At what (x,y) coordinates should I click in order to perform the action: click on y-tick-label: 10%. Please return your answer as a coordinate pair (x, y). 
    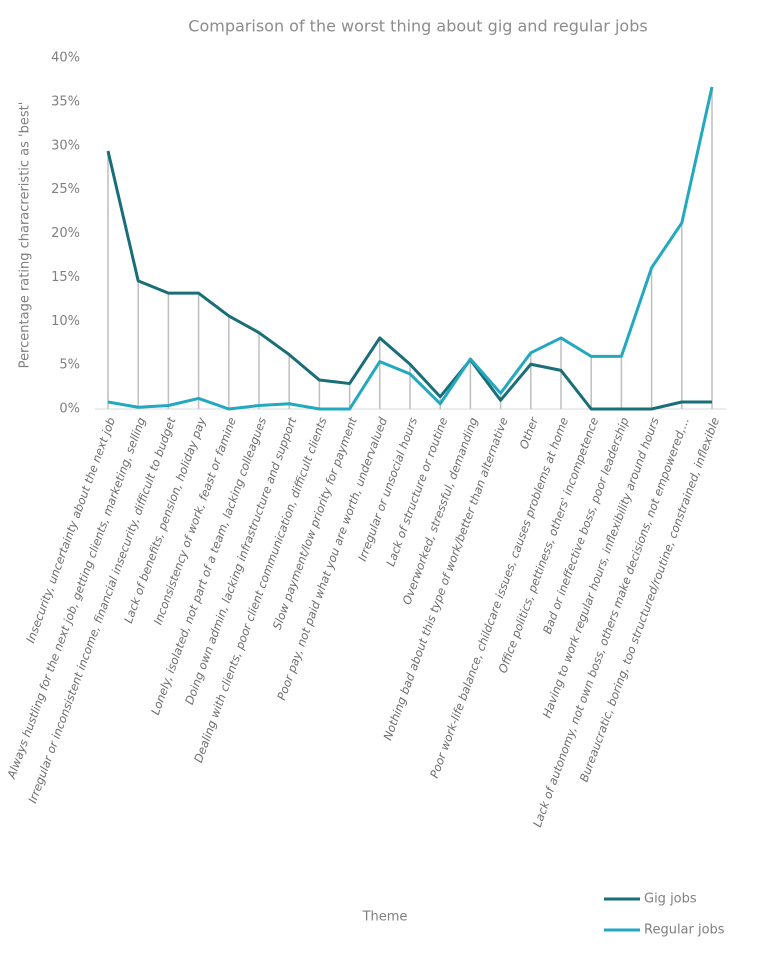
    Looking at the image, I should click on (65, 321).